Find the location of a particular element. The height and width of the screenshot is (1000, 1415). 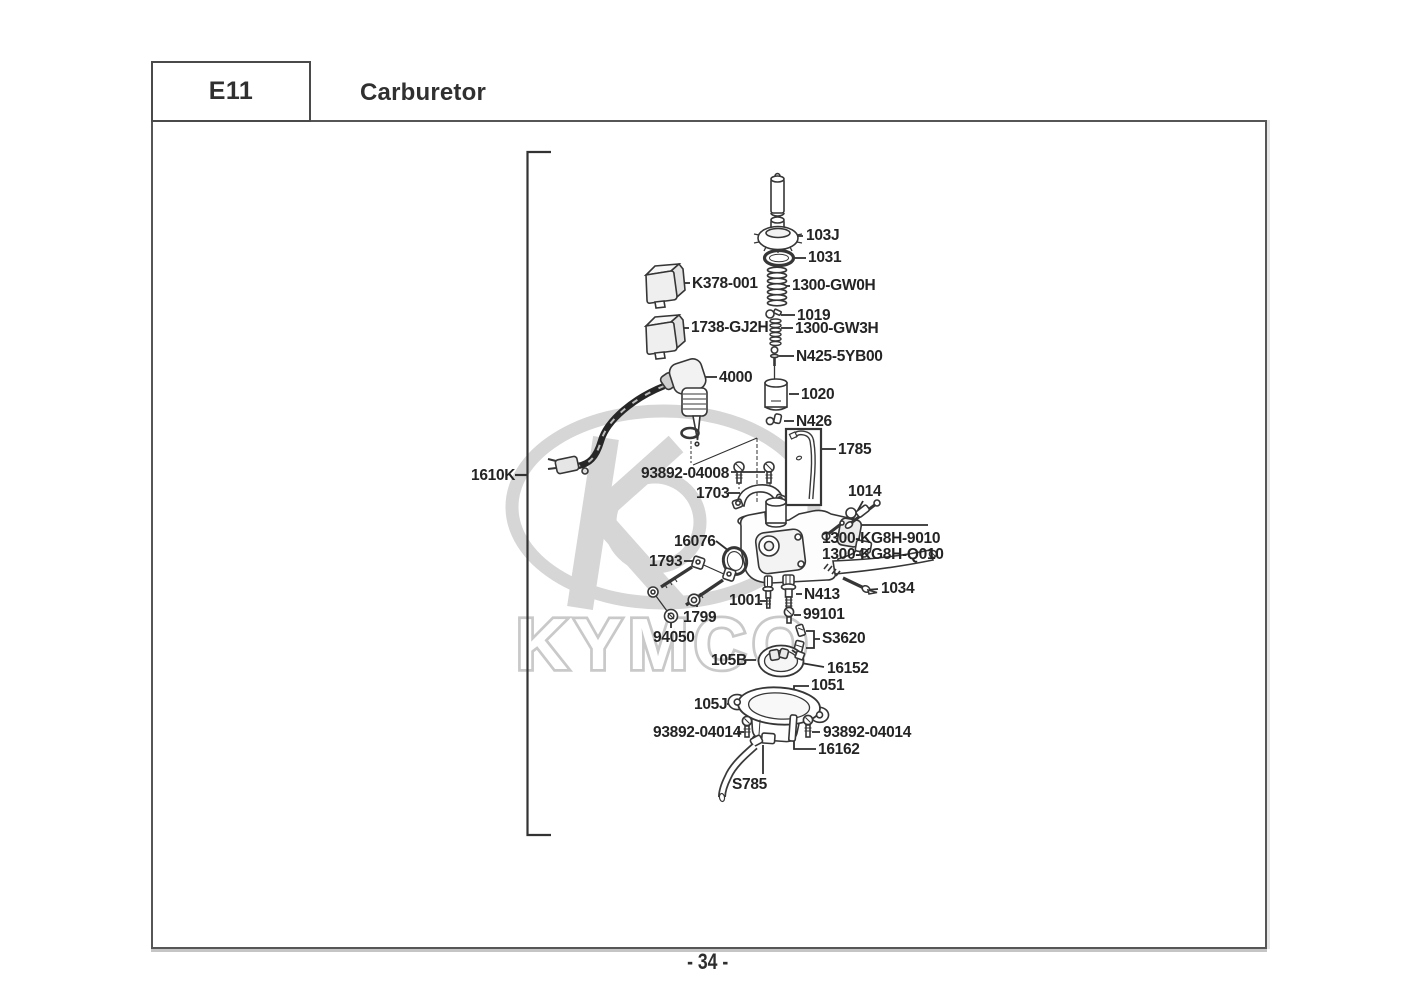

part-105j-bowl-illustration is located at coordinates (778, 715).